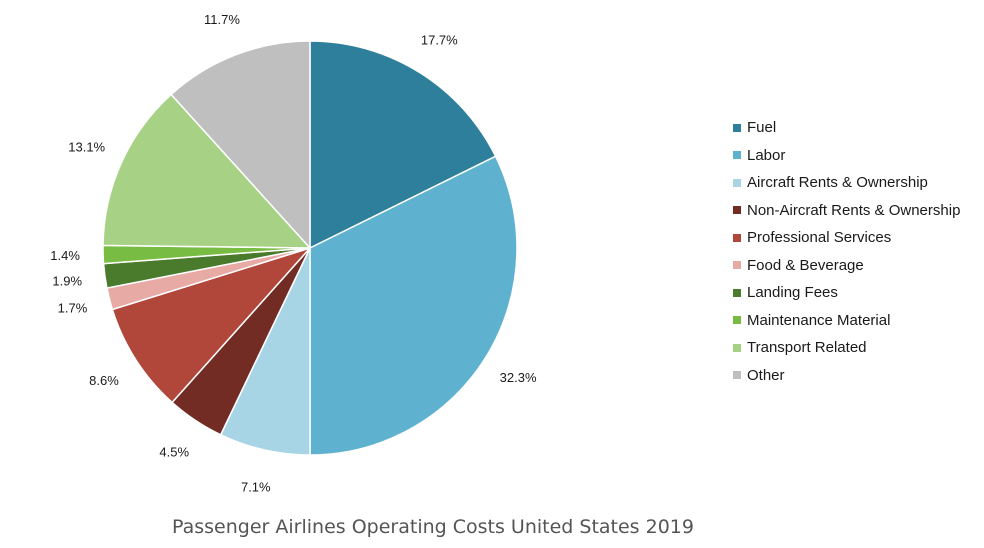 This screenshot has width=984, height=548. What do you see at coordinates (73, 308) in the screenshot?
I see `pie-label-food-and-beverage: 1.7%` at bounding box center [73, 308].